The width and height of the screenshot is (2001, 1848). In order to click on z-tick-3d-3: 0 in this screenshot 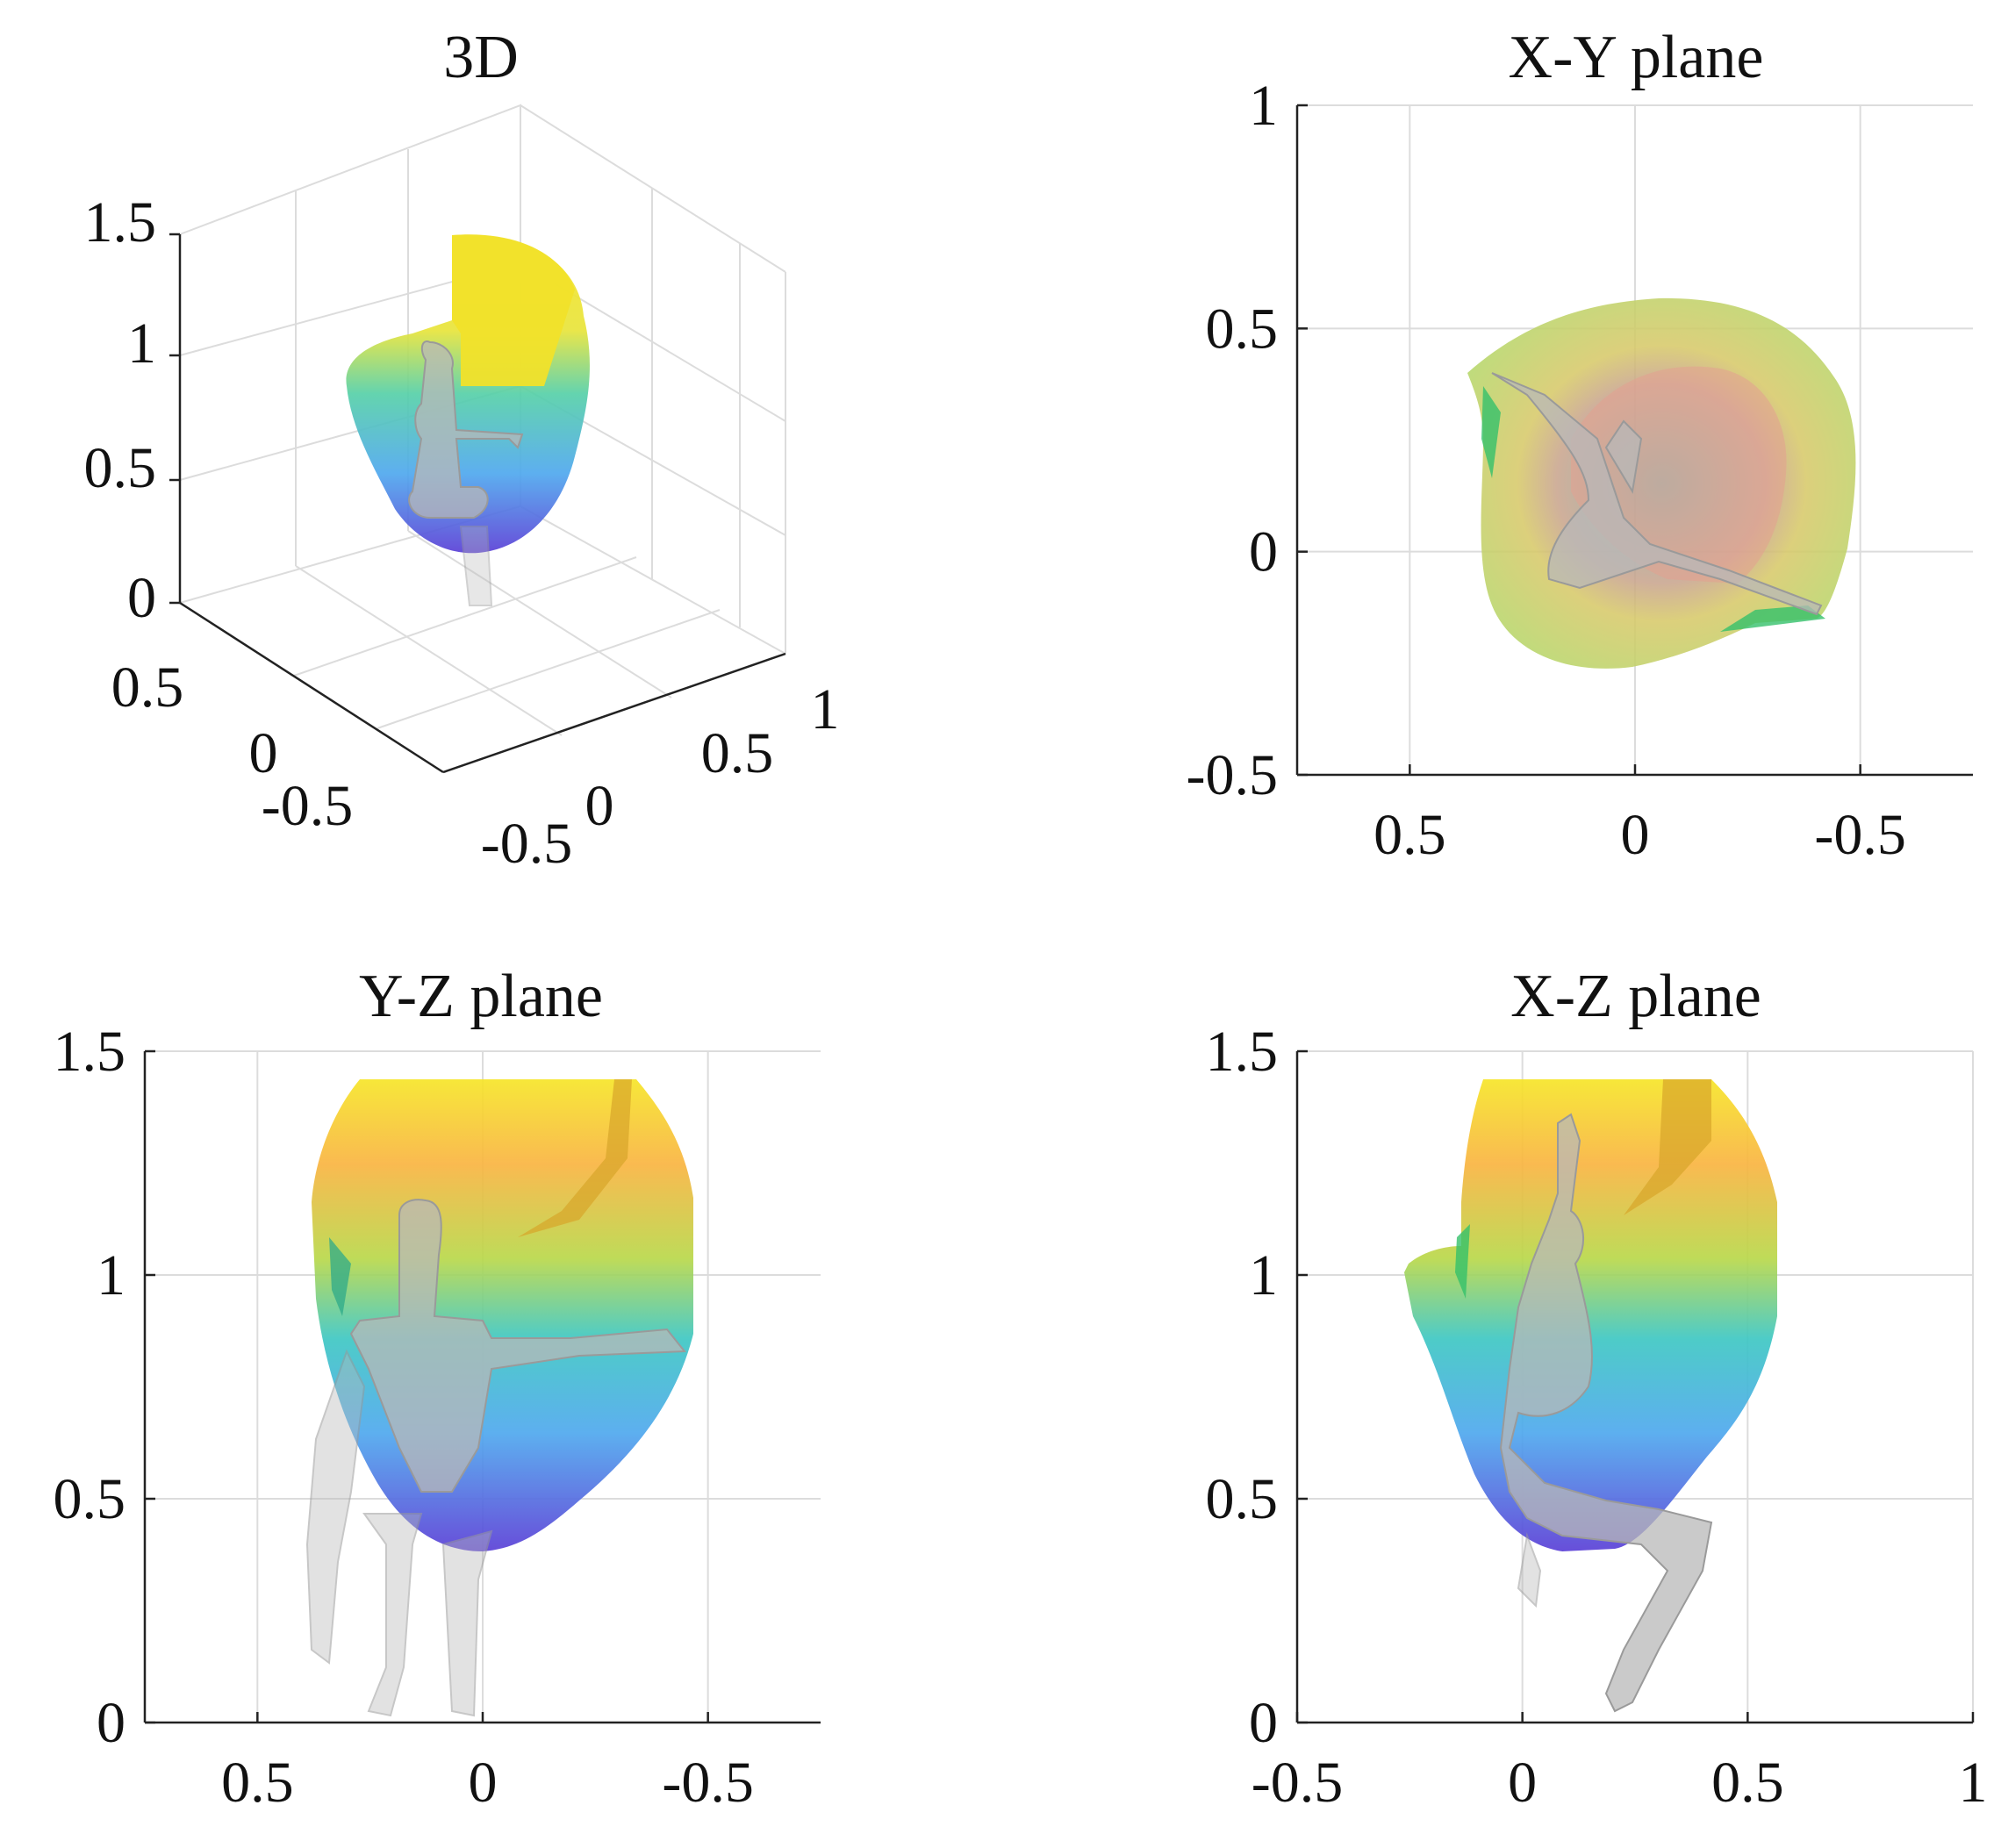, I will do `click(141, 598)`.